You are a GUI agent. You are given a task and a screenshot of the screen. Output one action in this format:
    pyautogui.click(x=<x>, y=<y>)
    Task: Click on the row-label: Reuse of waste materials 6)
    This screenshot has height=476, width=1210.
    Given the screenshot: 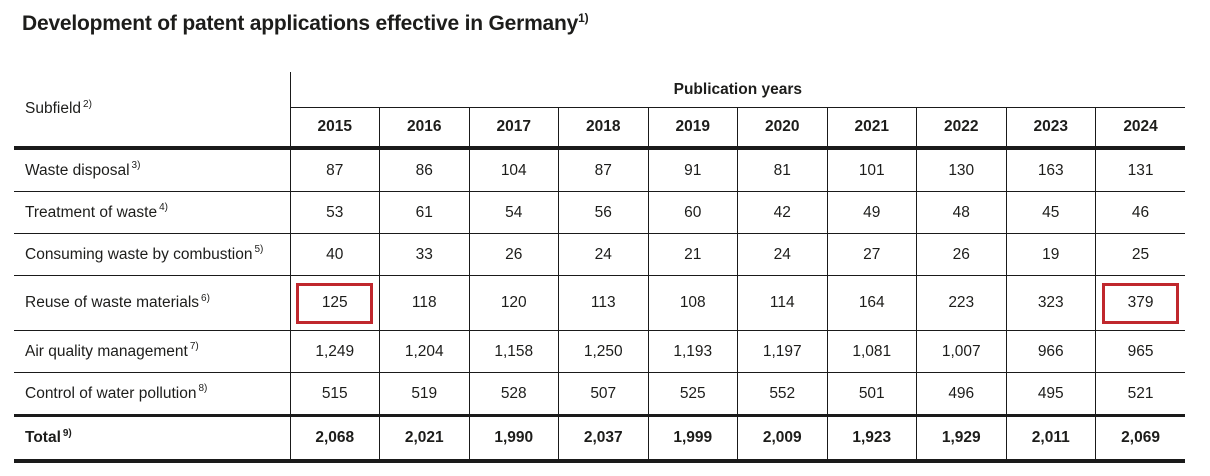 What is the action you would take?
    pyautogui.click(x=152, y=303)
    